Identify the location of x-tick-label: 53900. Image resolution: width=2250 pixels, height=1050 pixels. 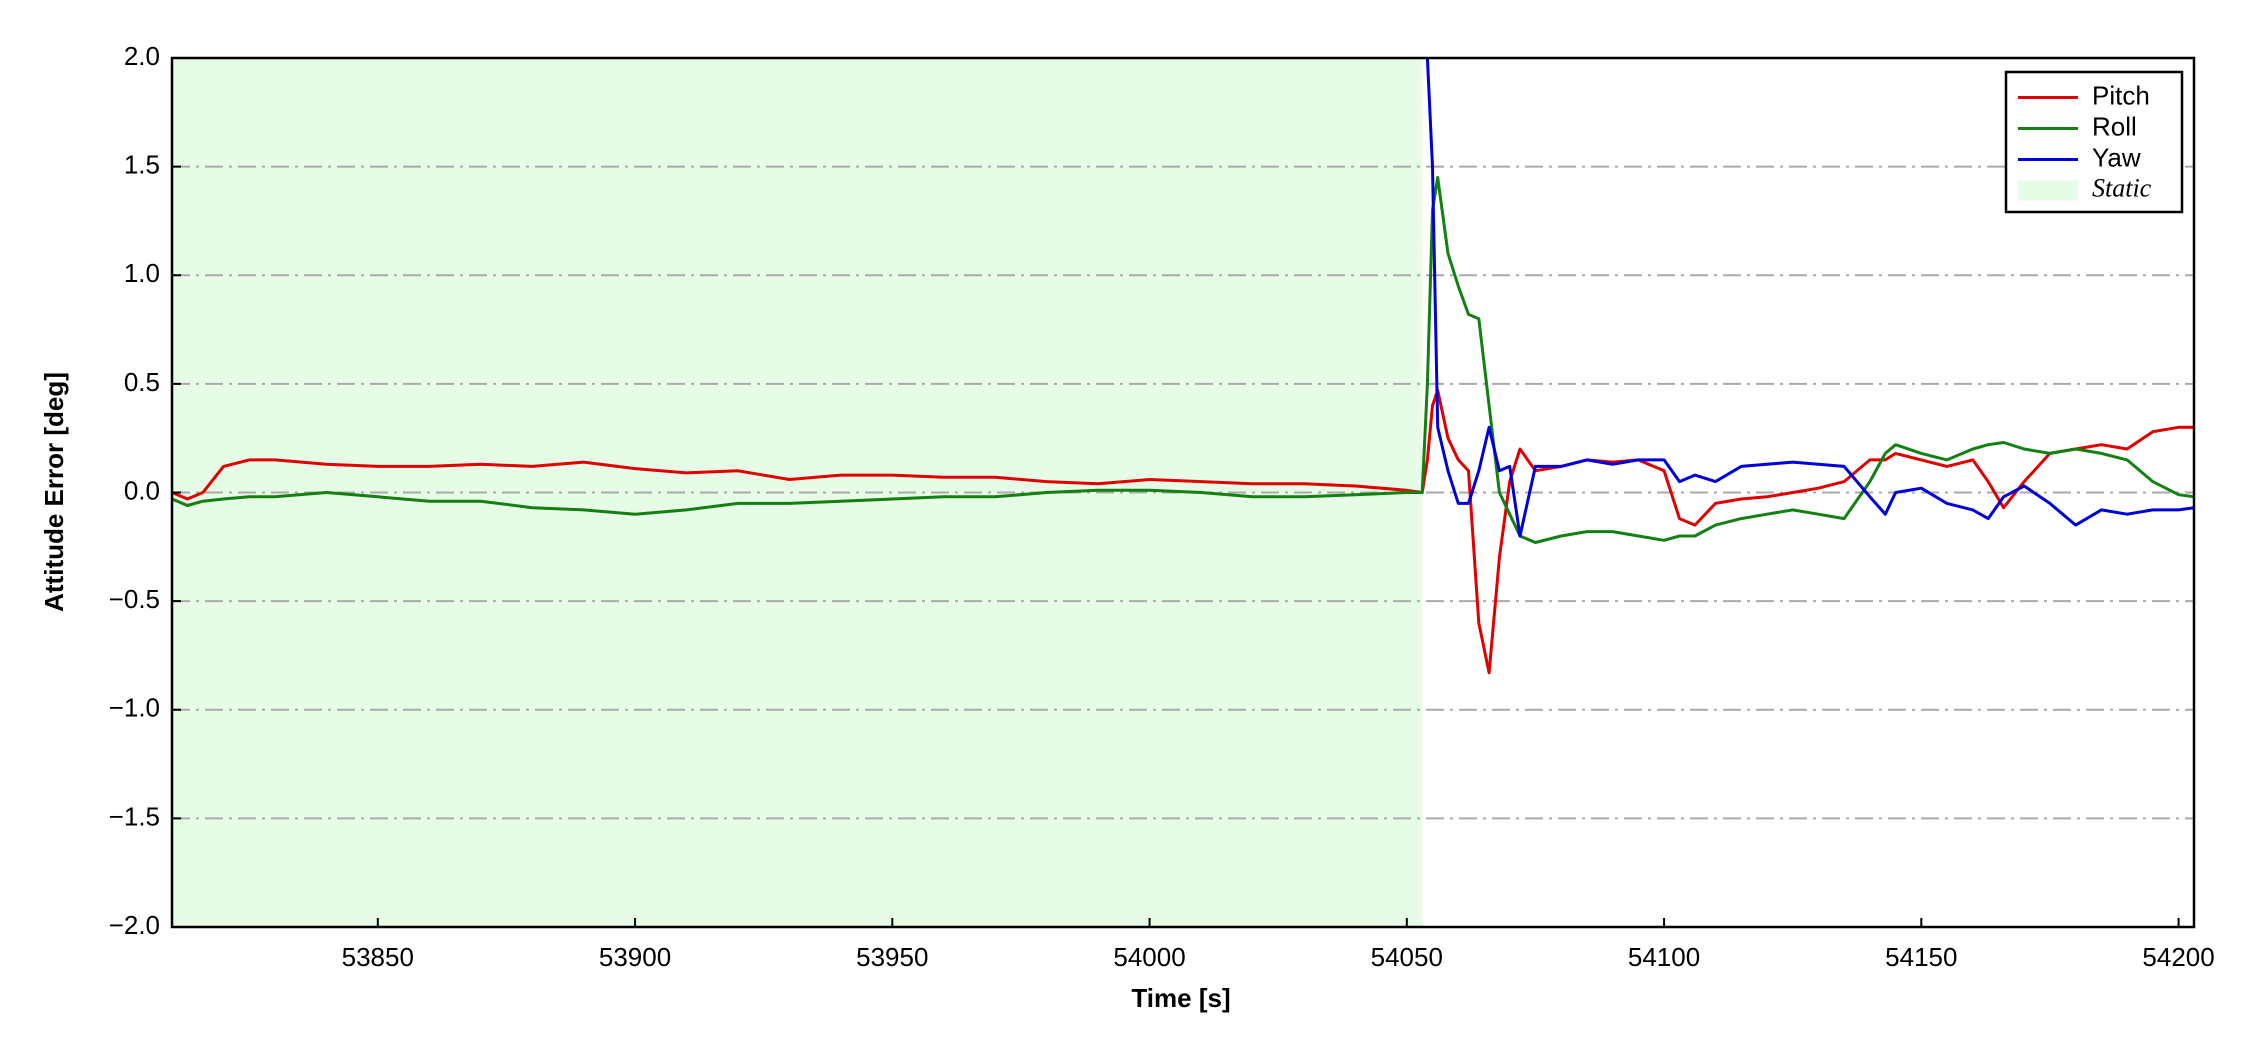
(635, 957).